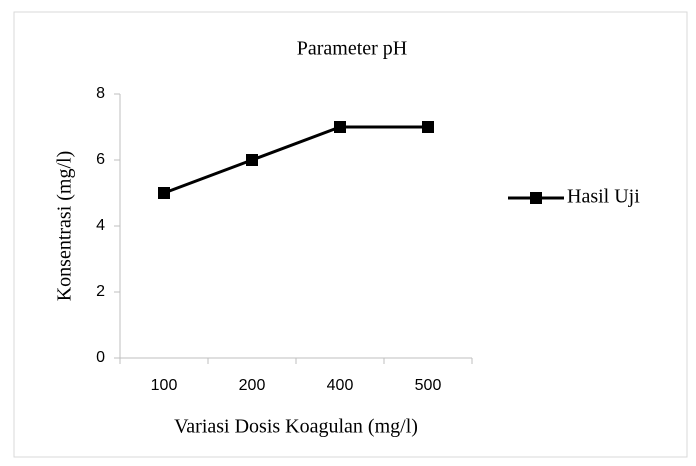  I want to click on y-tick-label: 2, so click(100, 291).